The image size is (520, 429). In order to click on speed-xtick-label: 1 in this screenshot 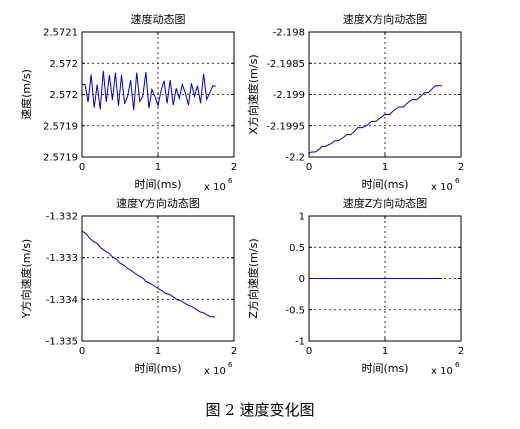, I will do `click(158, 167)`.